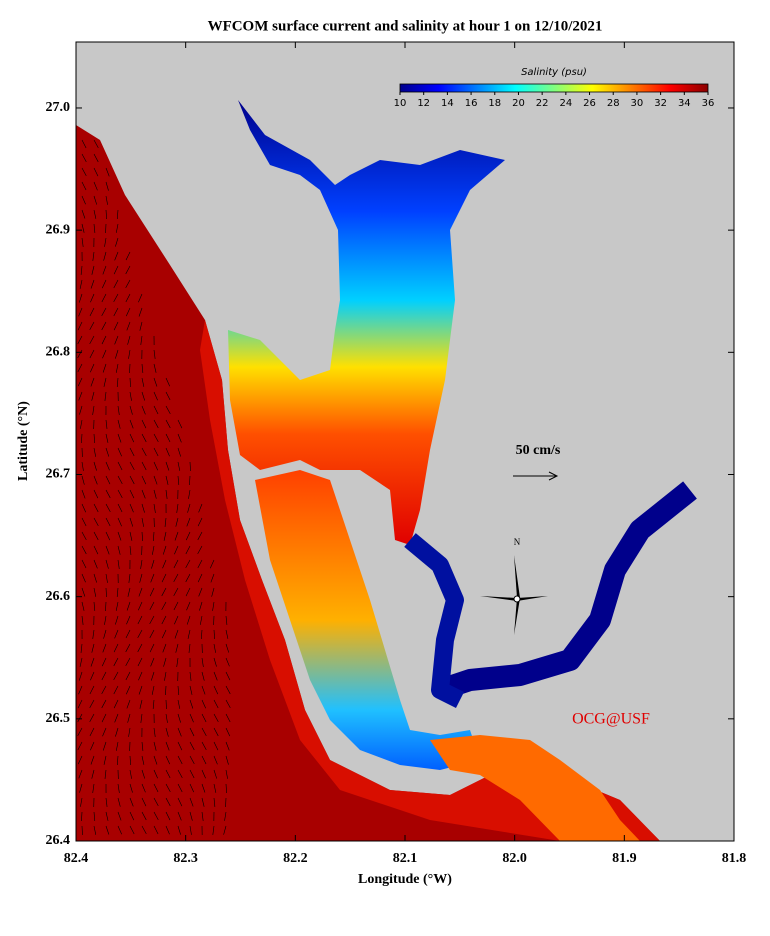 The width and height of the screenshot is (770, 936). Describe the element at coordinates (58, 474) in the screenshot. I see `y-tick-label: 26.7` at that location.